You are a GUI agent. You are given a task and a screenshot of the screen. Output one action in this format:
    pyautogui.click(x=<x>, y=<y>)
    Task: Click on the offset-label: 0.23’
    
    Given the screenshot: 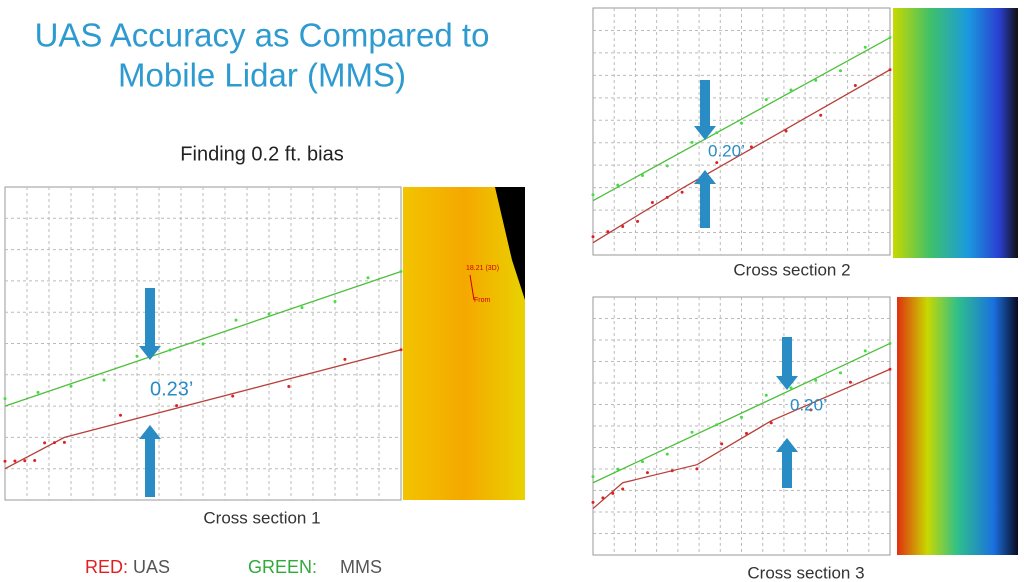 What is the action you would take?
    pyautogui.click(x=171, y=389)
    